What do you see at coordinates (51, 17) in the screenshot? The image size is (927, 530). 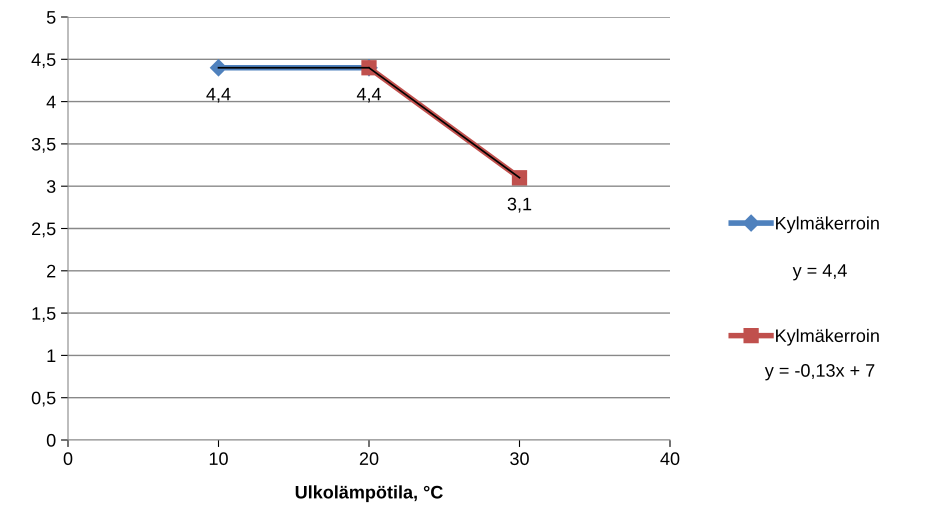 I see `y-tick-label: 5` at bounding box center [51, 17].